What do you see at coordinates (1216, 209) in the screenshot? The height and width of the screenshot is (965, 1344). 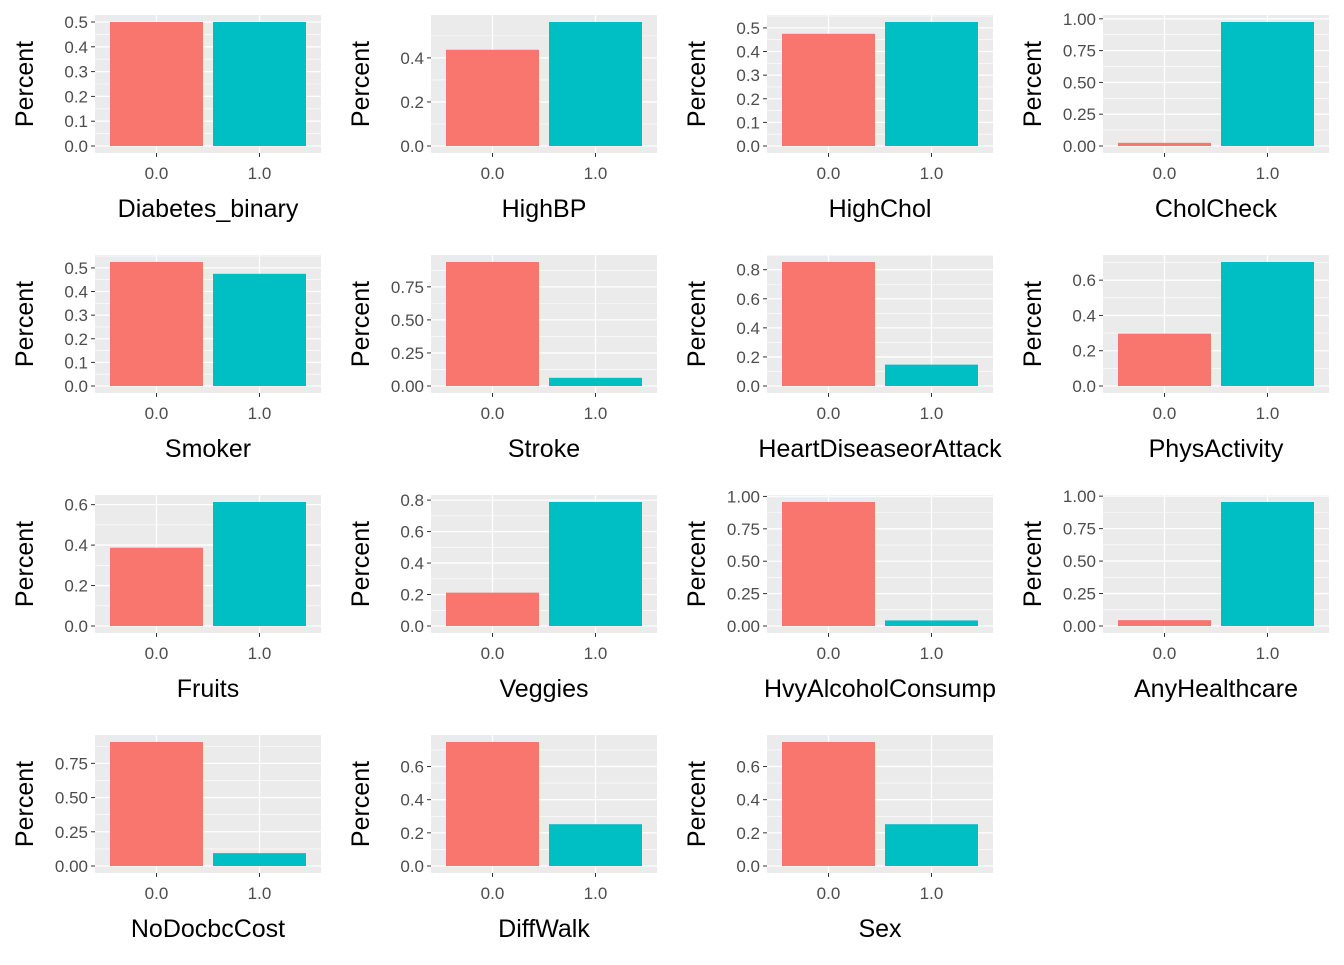 I see `x-axis-title: CholCheck` at bounding box center [1216, 209].